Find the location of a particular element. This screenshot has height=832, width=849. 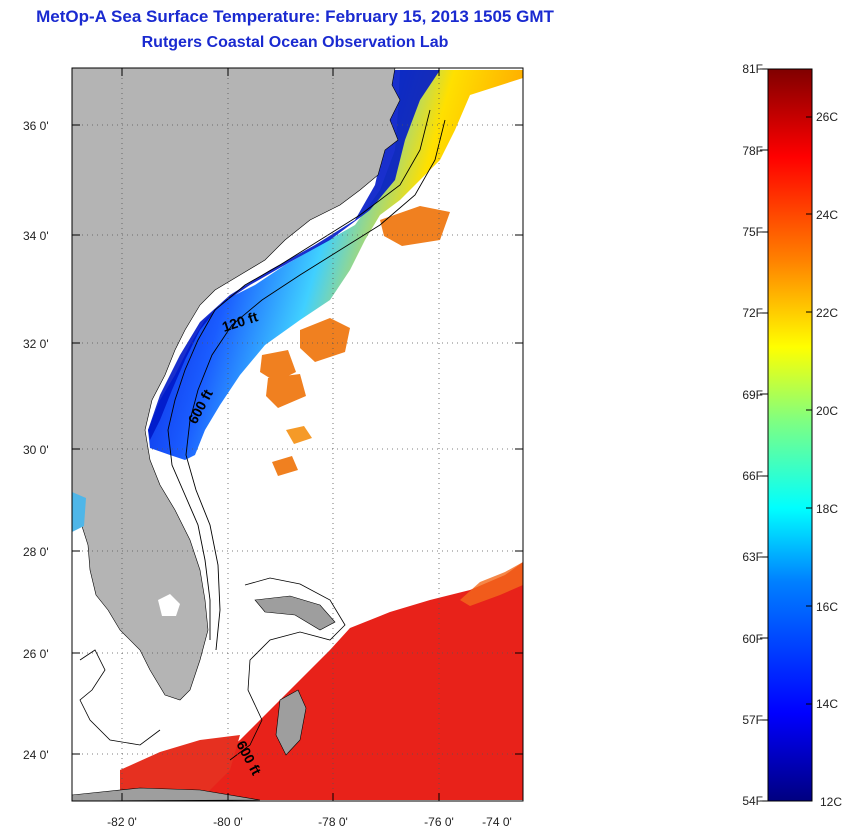

sst-warm-region-west is located at coordinates (180, 767).